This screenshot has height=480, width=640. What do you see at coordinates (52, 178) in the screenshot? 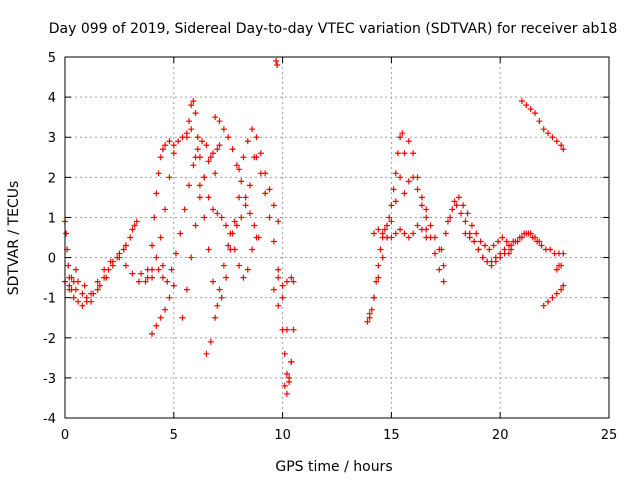
I see `y-tick-label: 2` at bounding box center [52, 178].